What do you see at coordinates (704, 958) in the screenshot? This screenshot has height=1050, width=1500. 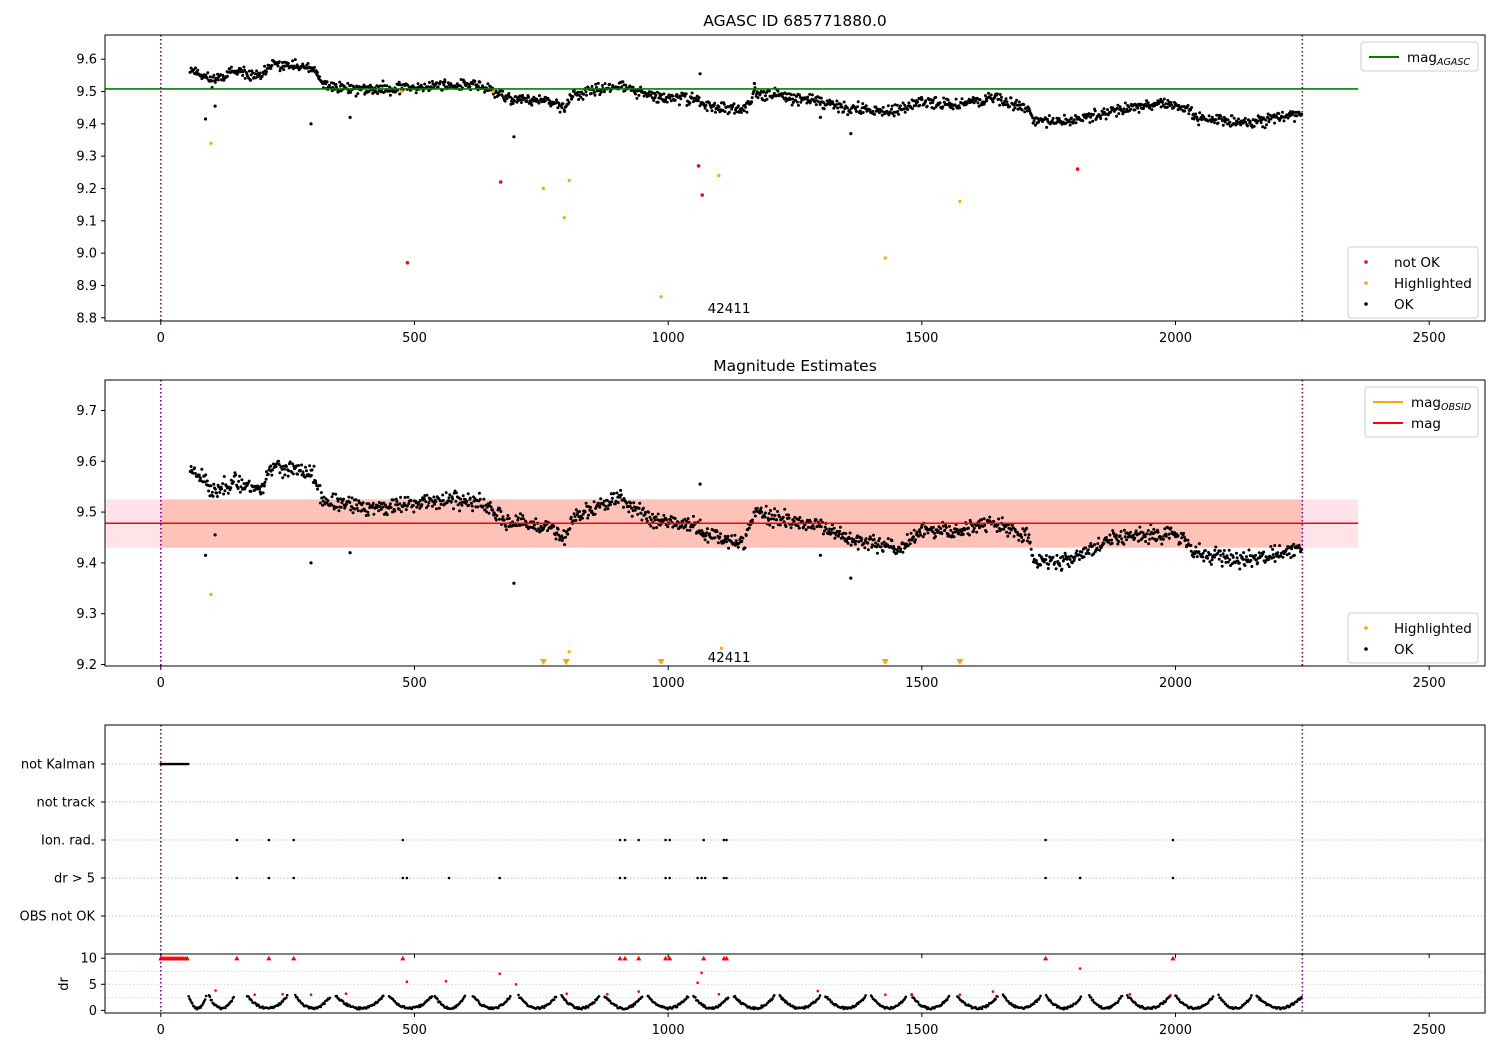 I see `dr-capped-marker` at bounding box center [704, 958].